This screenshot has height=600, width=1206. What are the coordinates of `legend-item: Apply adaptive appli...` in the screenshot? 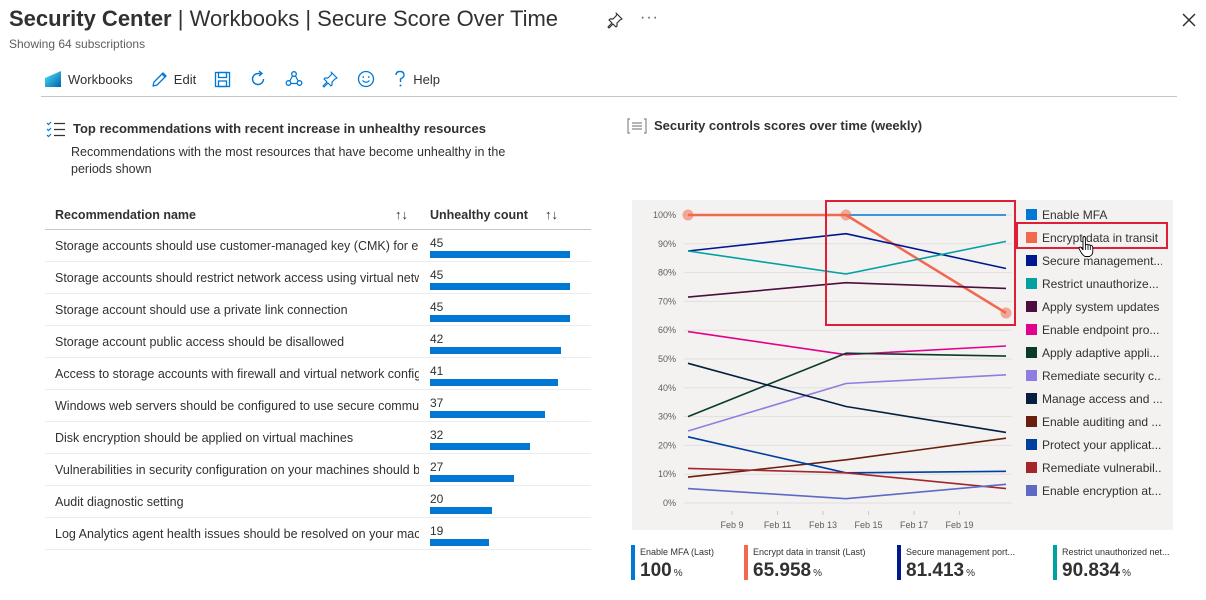 It's located at (1096, 352).